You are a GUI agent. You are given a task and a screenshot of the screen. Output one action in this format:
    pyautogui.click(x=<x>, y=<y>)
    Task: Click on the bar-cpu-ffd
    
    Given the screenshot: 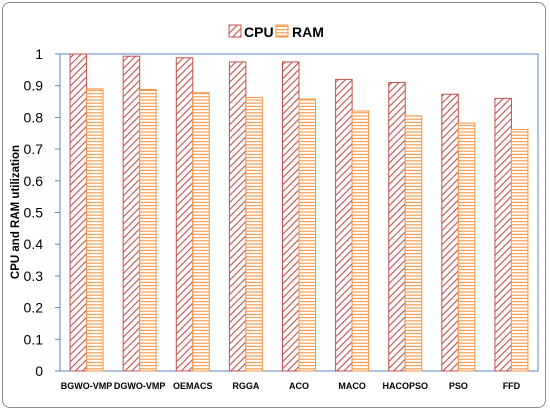 What is the action you would take?
    pyautogui.click(x=503, y=234)
    